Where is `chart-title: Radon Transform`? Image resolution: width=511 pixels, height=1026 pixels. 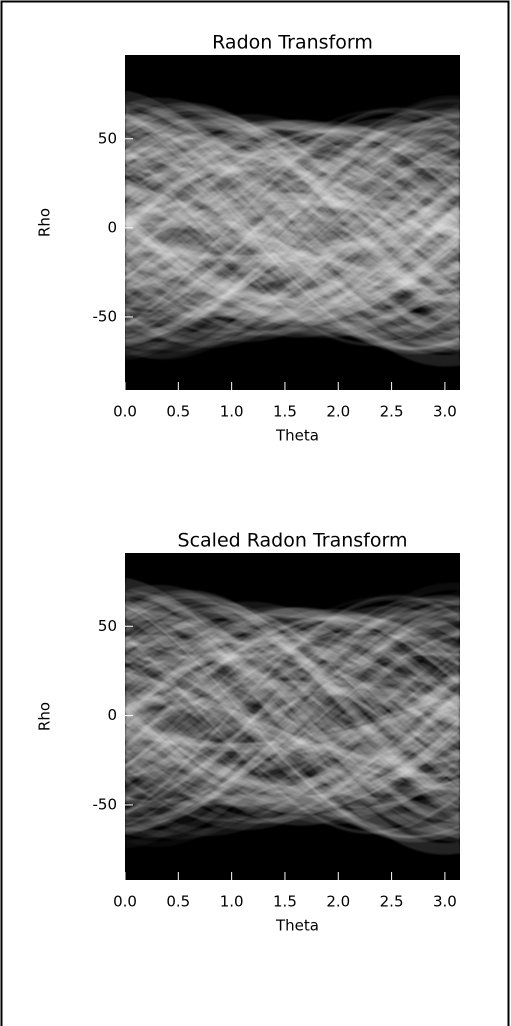 chart-title: Radon Transform is located at coordinates (292, 43).